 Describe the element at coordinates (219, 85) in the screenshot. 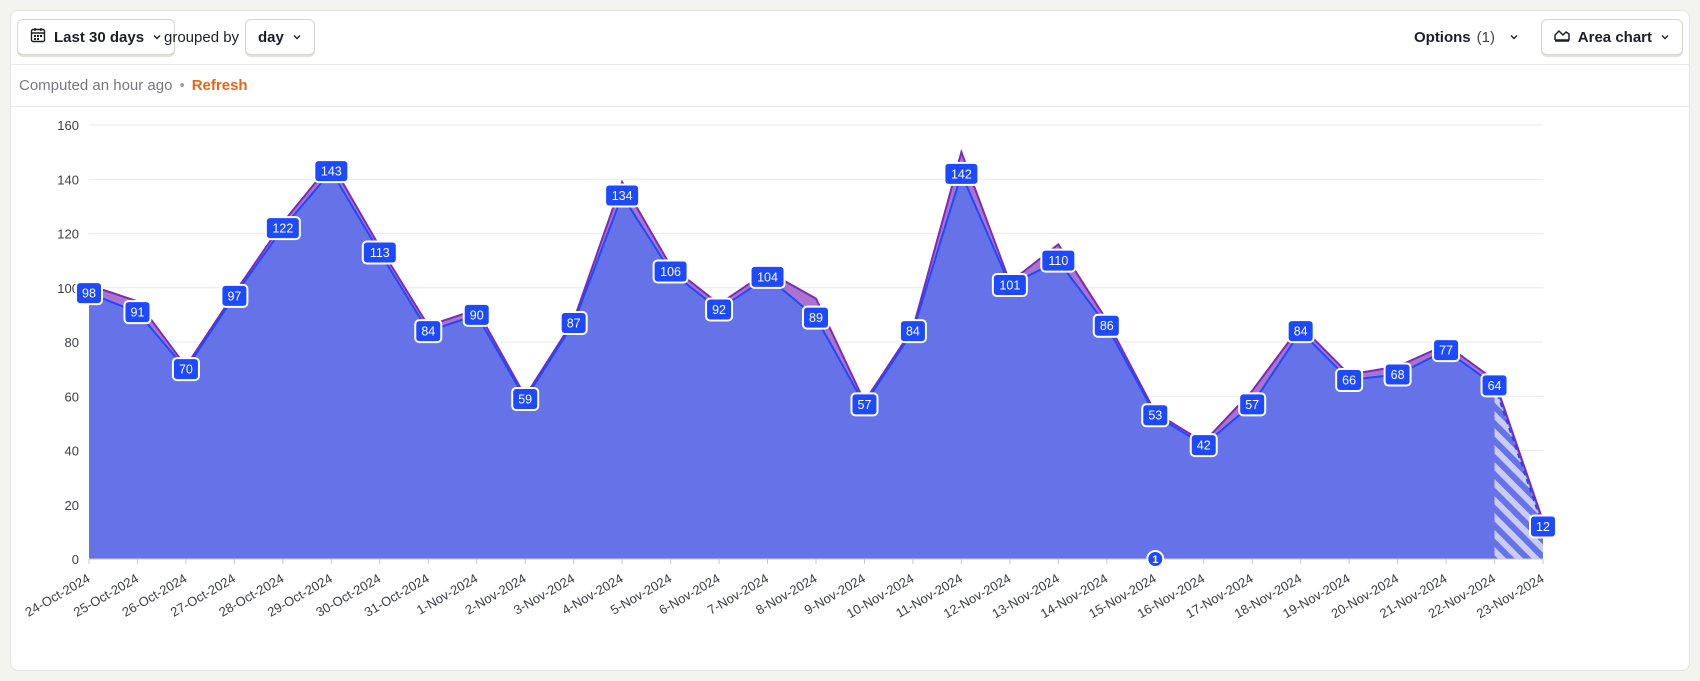

I see `refresh-link: Refresh` at that location.